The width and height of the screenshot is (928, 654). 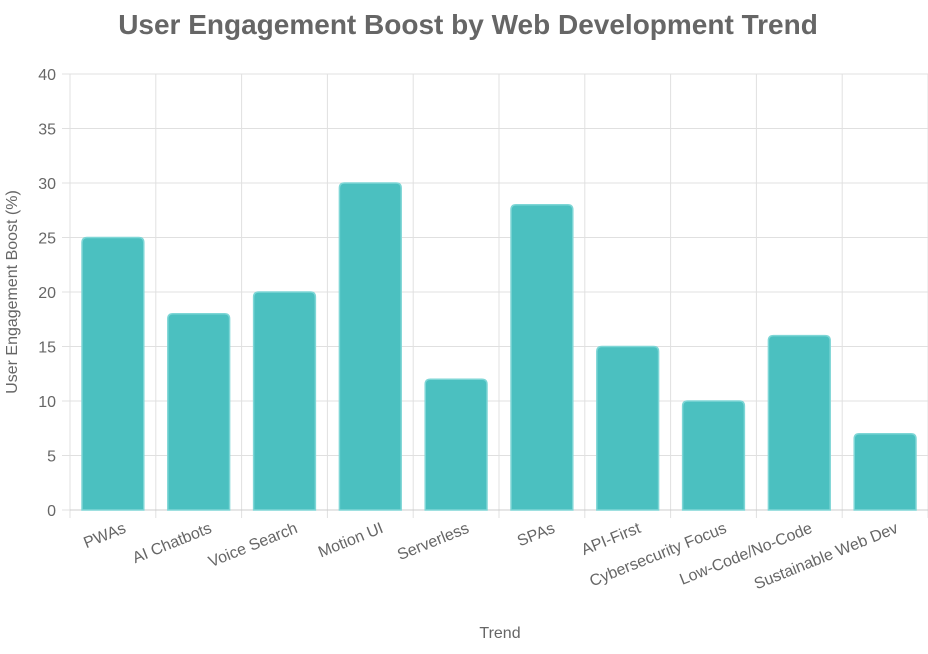 I want to click on bar-voice-search, so click(x=284, y=401).